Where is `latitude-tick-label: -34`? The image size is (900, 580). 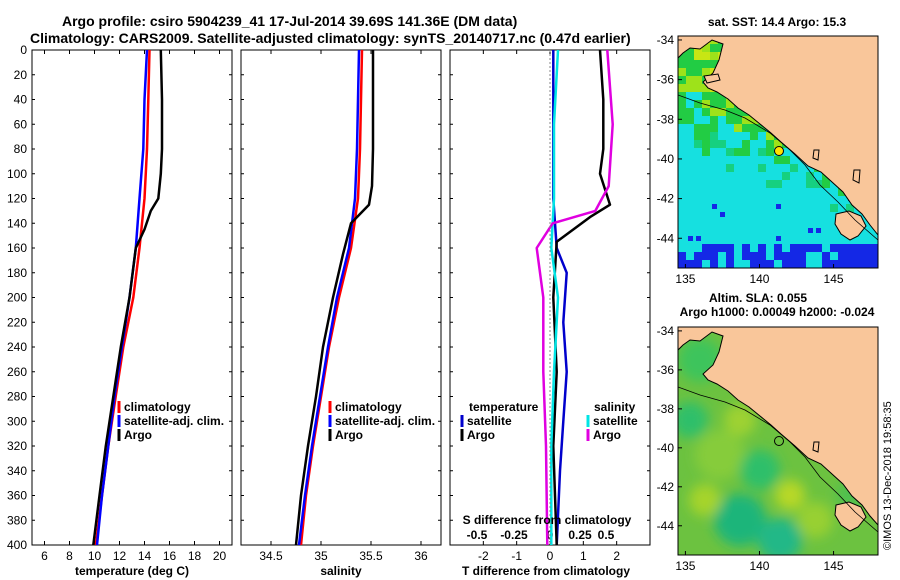
latitude-tick-label: -34 is located at coordinates (666, 40).